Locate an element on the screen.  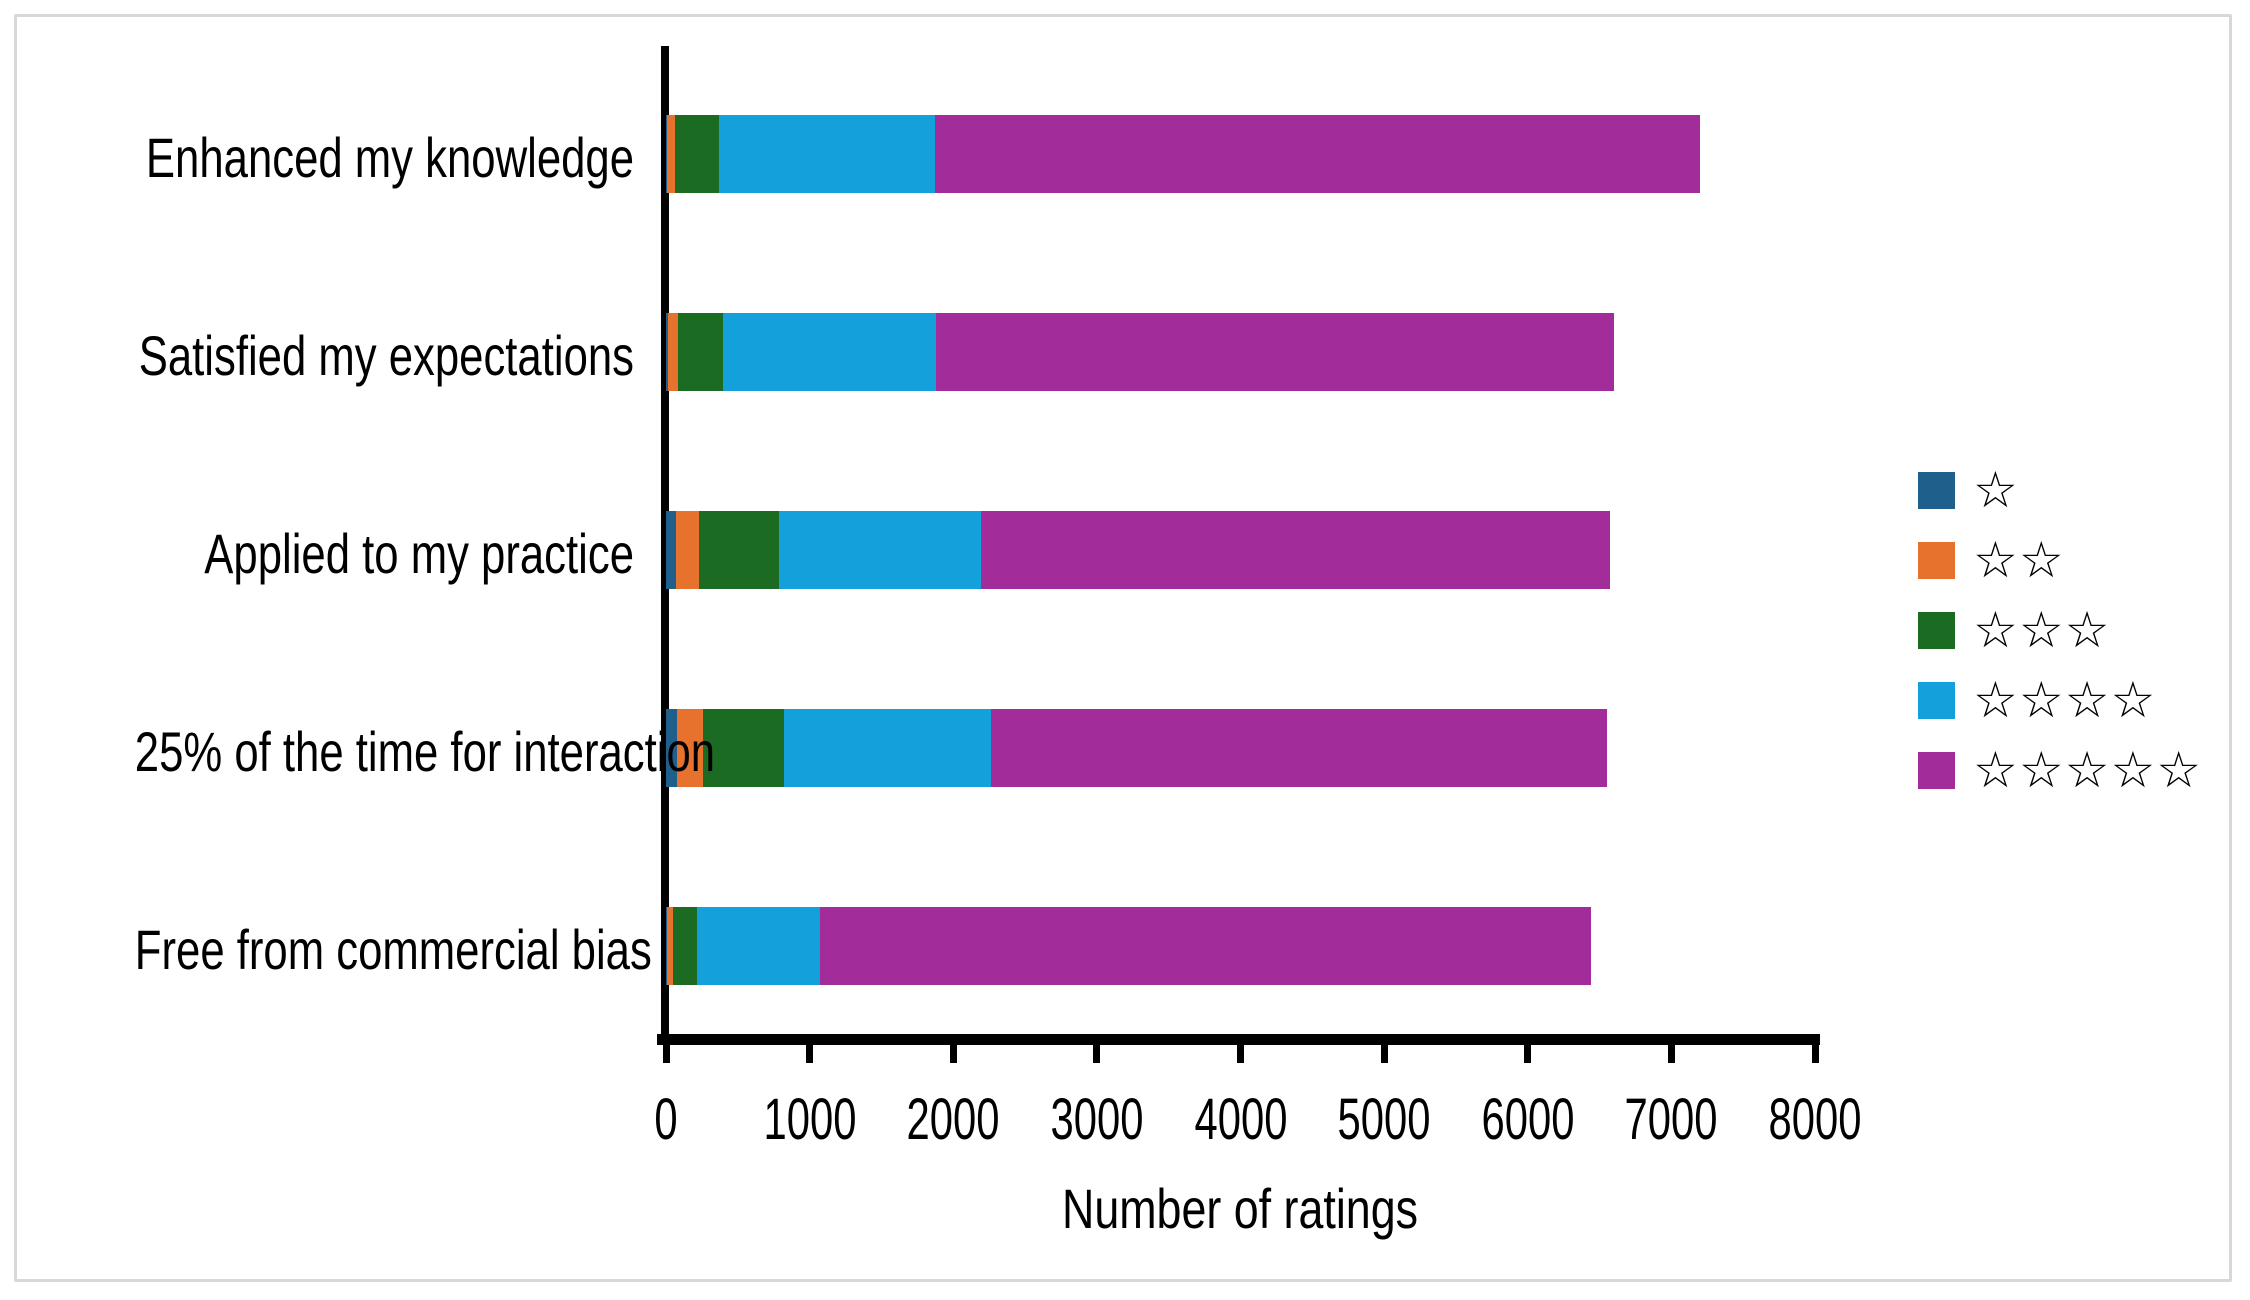
legend-row: ☆☆☆ is located at coordinates (2014, 630).